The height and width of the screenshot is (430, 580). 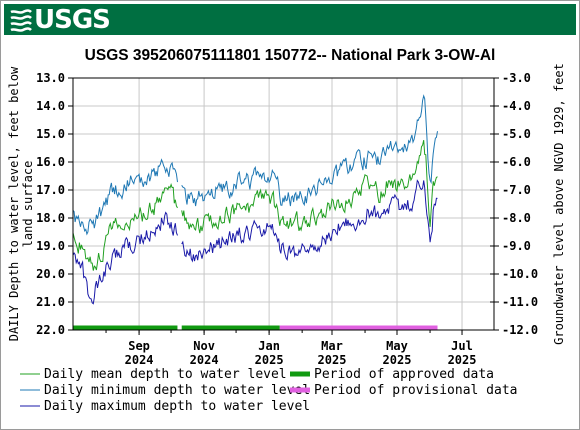 I want to click on y-axis-label-line2: land surface, so click(x=28, y=204).